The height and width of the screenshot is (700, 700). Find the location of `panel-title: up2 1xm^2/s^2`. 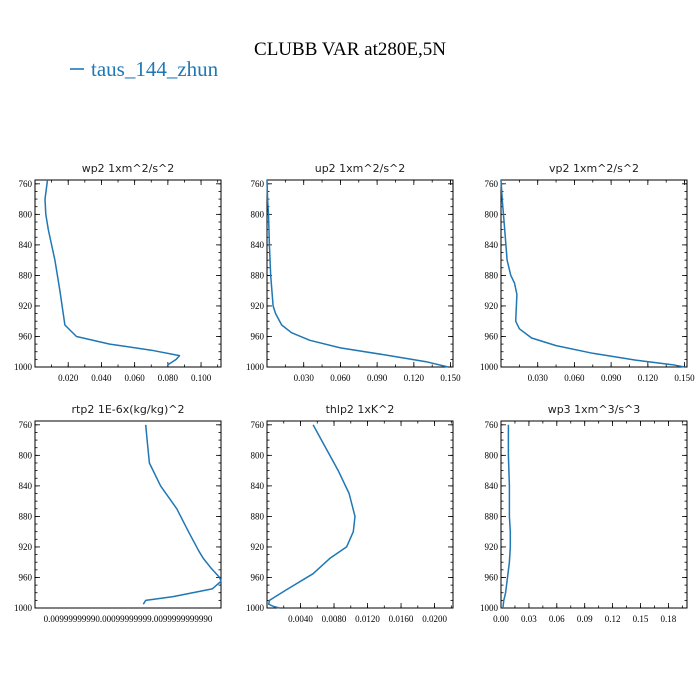

panel-title: up2 1xm^2/s^2 is located at coordinates (360, 168).